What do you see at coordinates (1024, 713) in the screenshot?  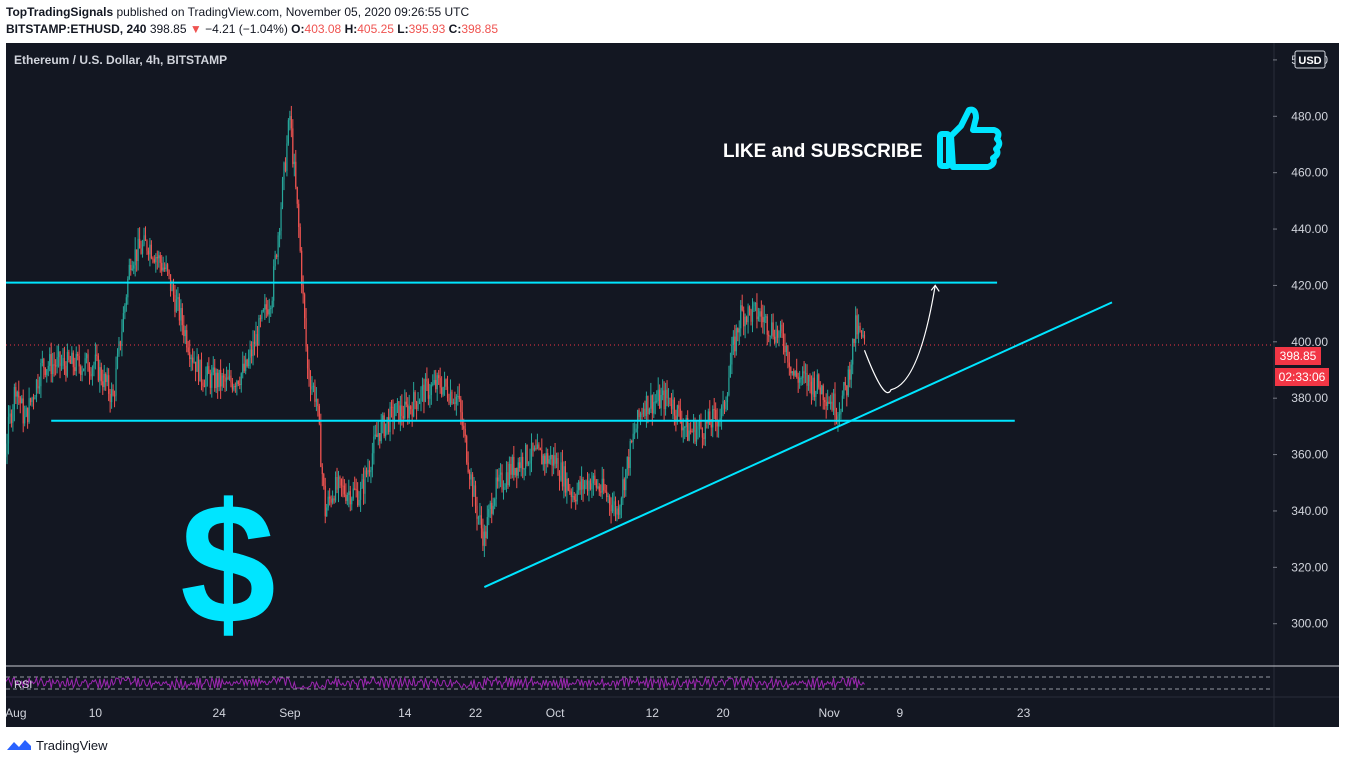 I see `time-tick-label: 23` at bounding box center [1024, 713].